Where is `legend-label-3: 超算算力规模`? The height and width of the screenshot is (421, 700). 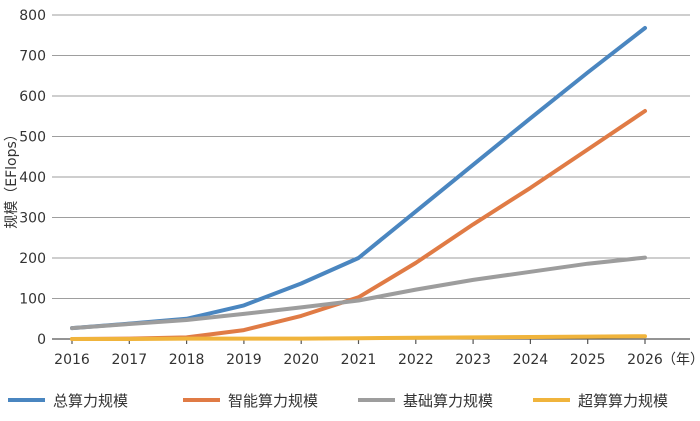 legend-label-3: 超算算力规模 is located at coordinates (623, 401).